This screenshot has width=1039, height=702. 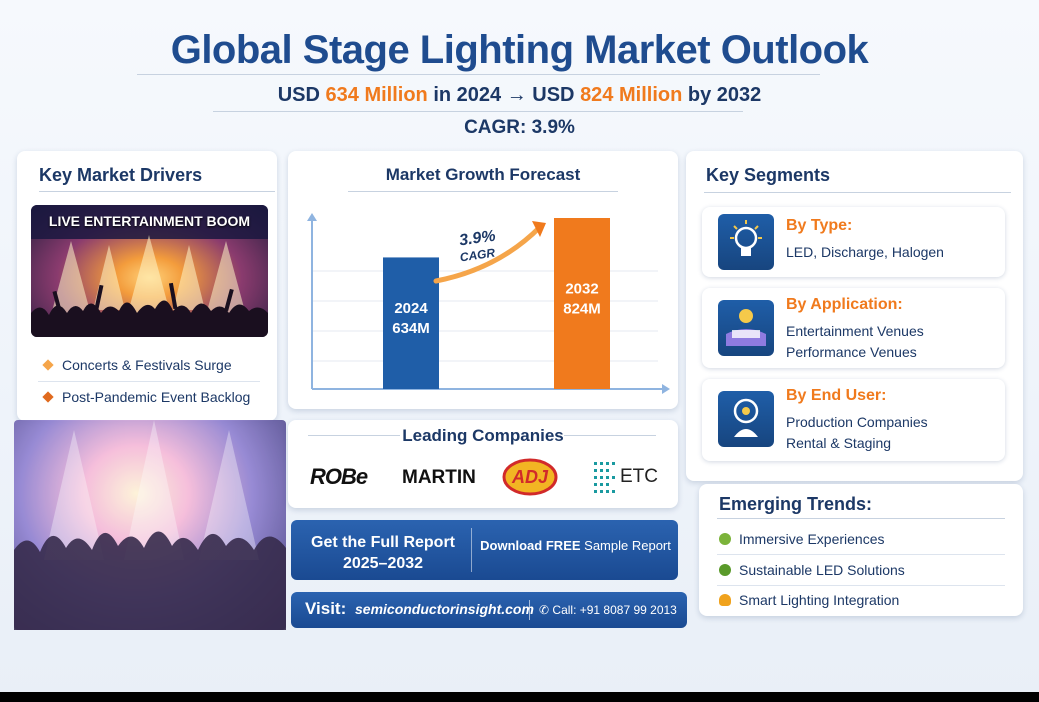 What do you see at coordinates (853, 242) in the screenshot?
I see `segment-by-type: By Type: LED, Discharge, Halogen` at bounding box center [853, 242].